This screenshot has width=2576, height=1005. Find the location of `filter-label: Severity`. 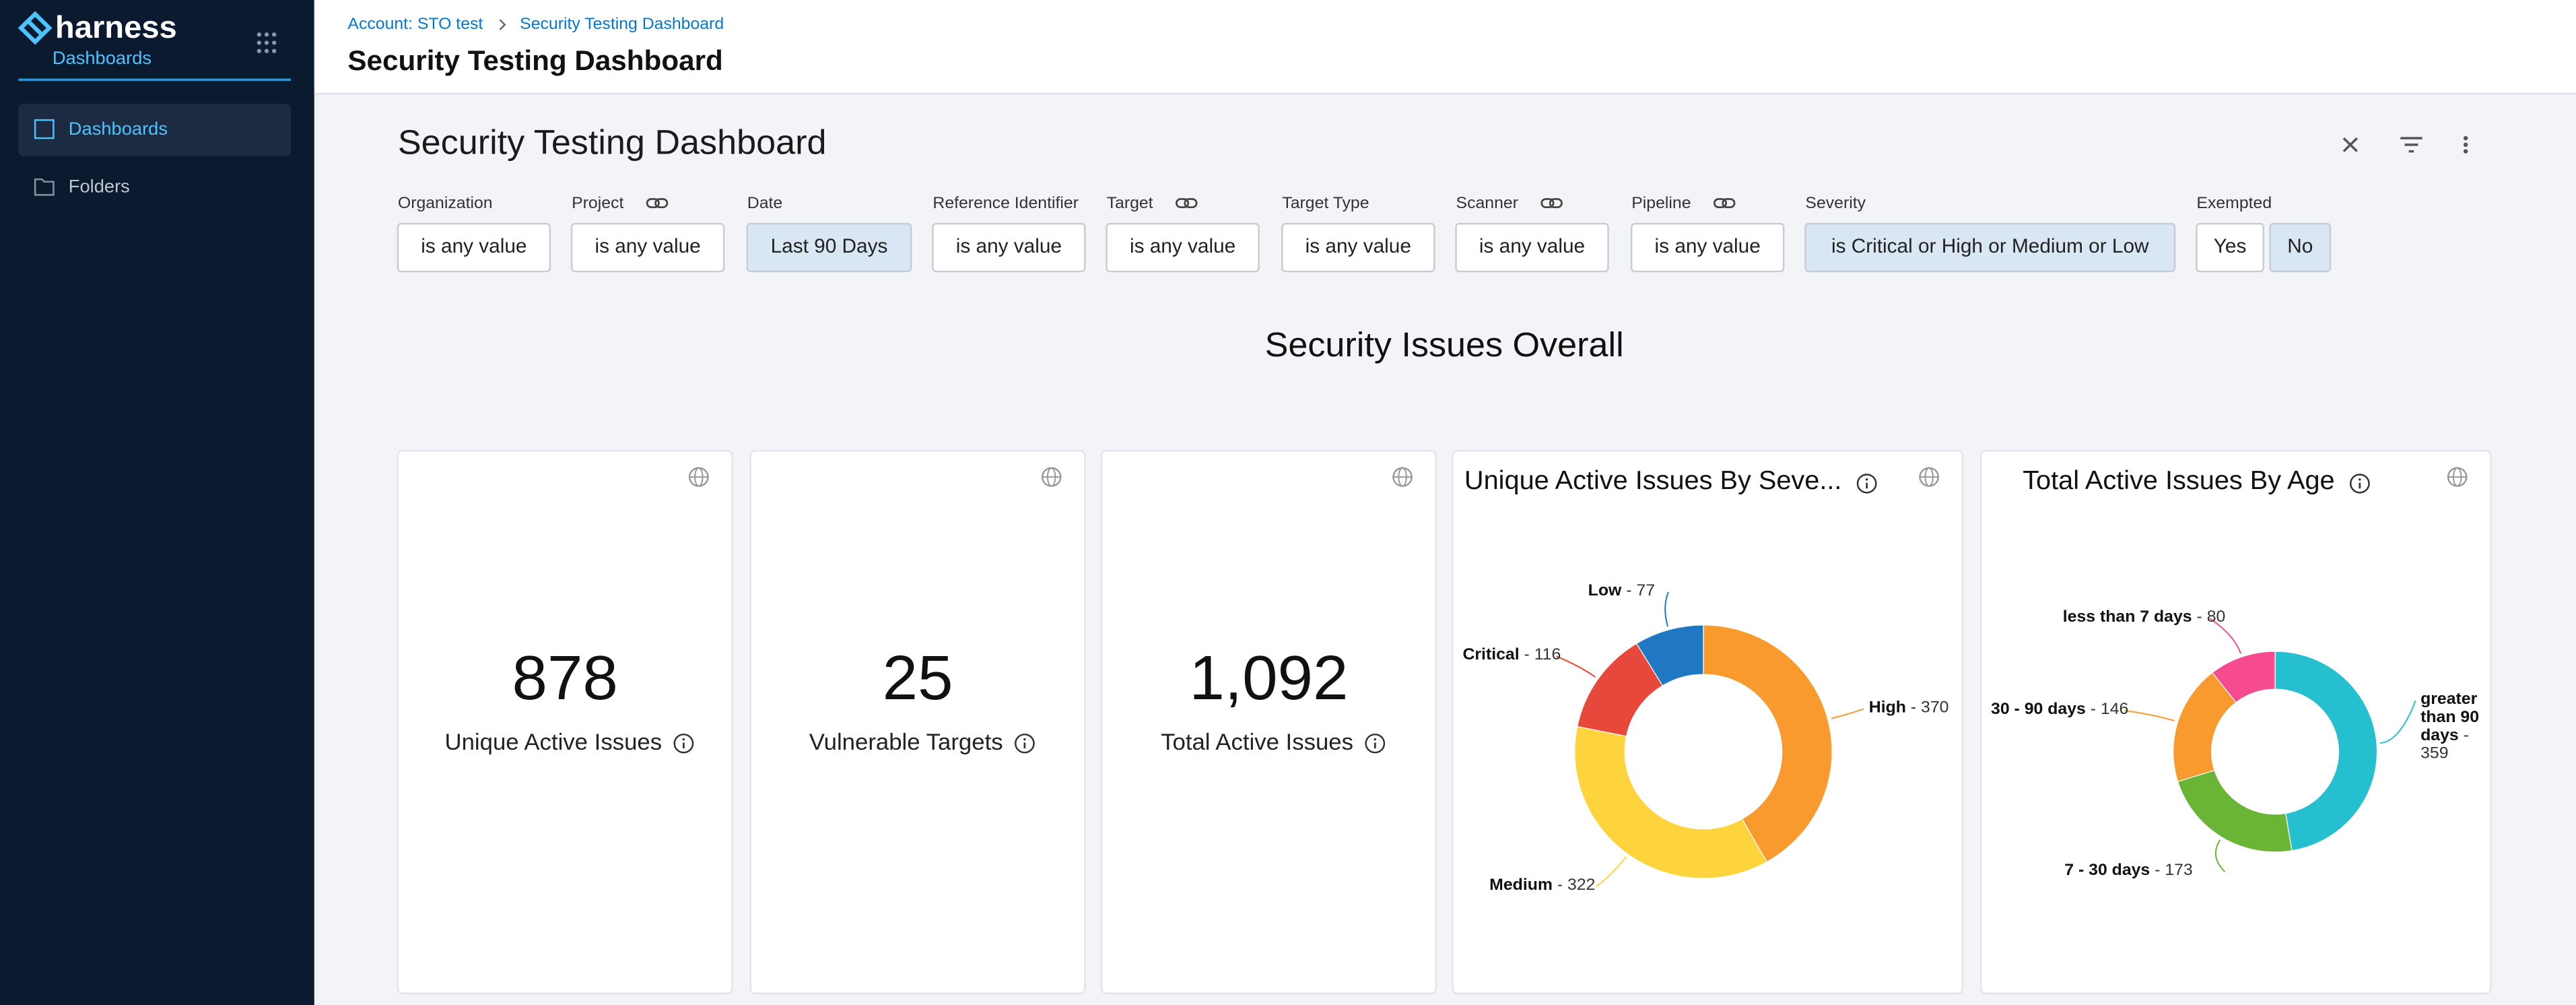

filter-label: Severity is located at coordinates (1835, 203).